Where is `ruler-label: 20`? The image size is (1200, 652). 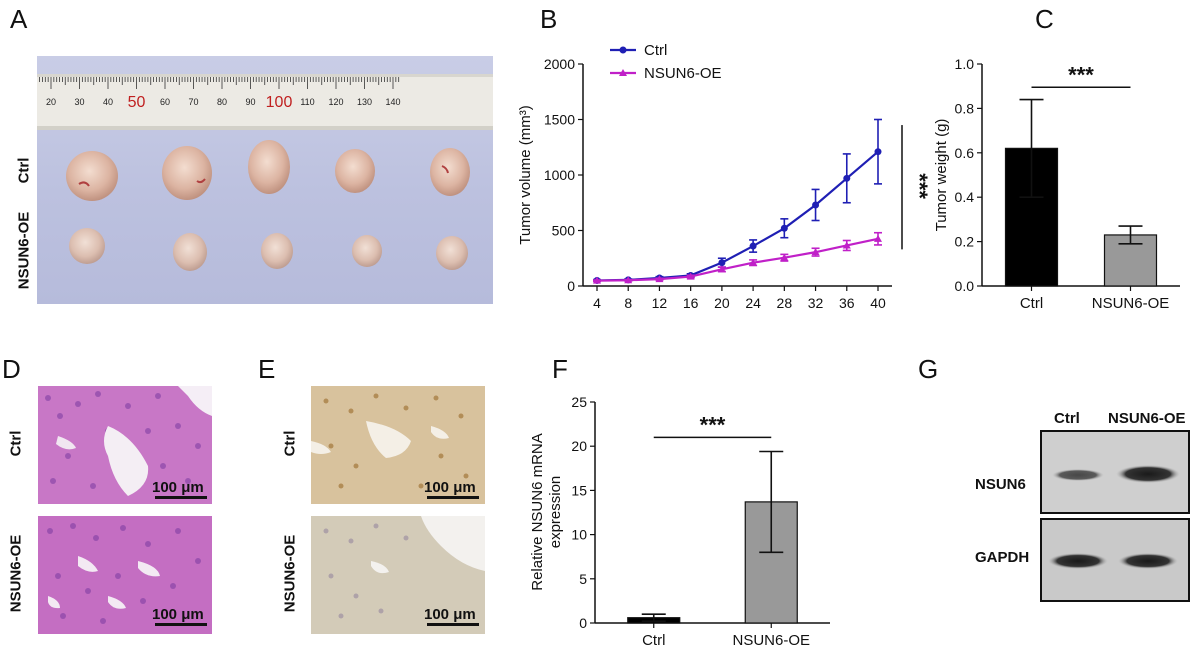 ruler-label: 20 is located at coordinates (51, 102).